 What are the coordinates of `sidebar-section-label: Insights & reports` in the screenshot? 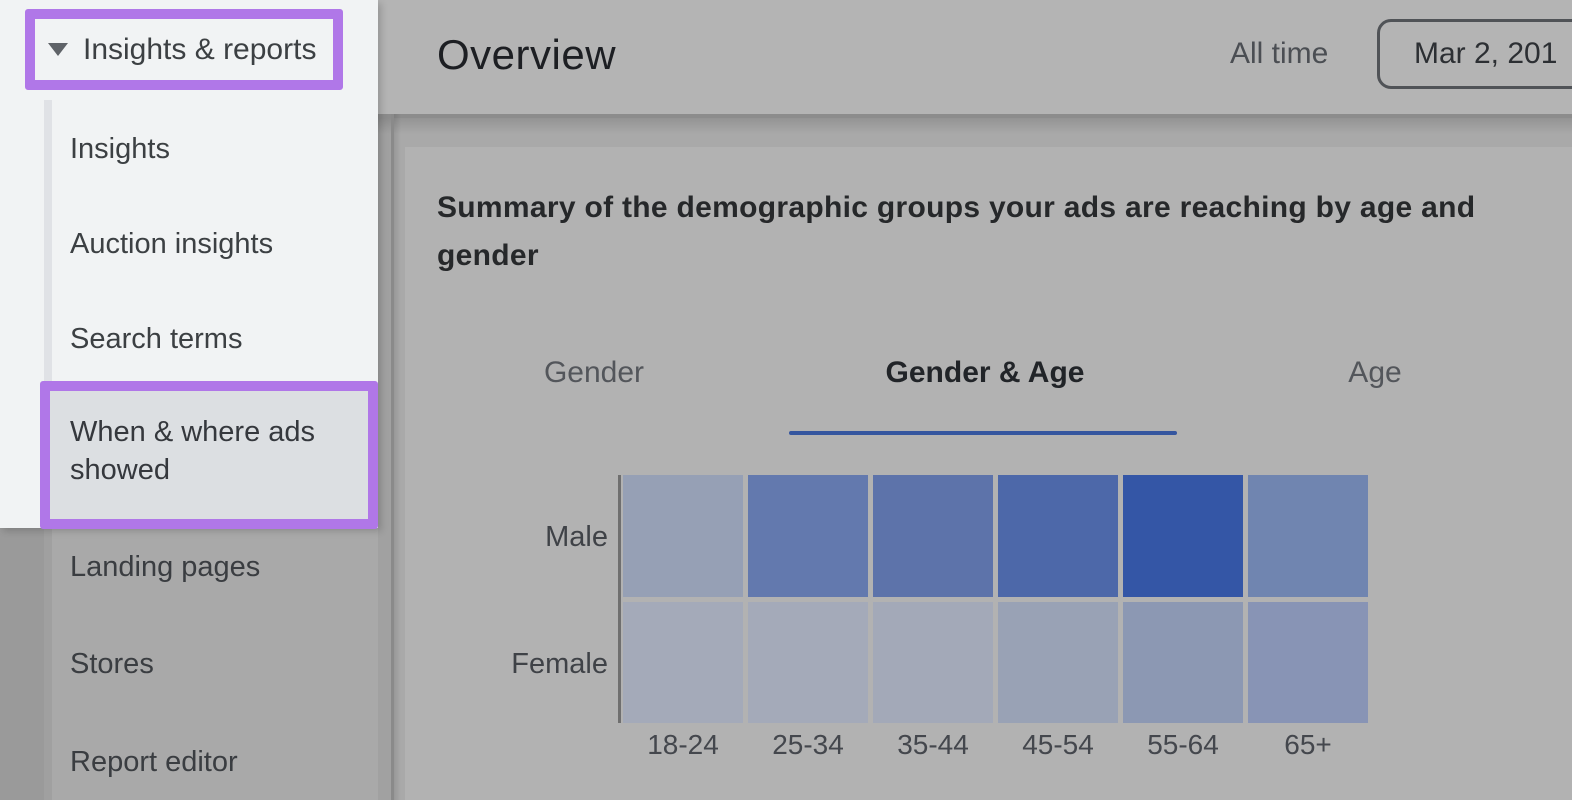 It's located at (200, 49).